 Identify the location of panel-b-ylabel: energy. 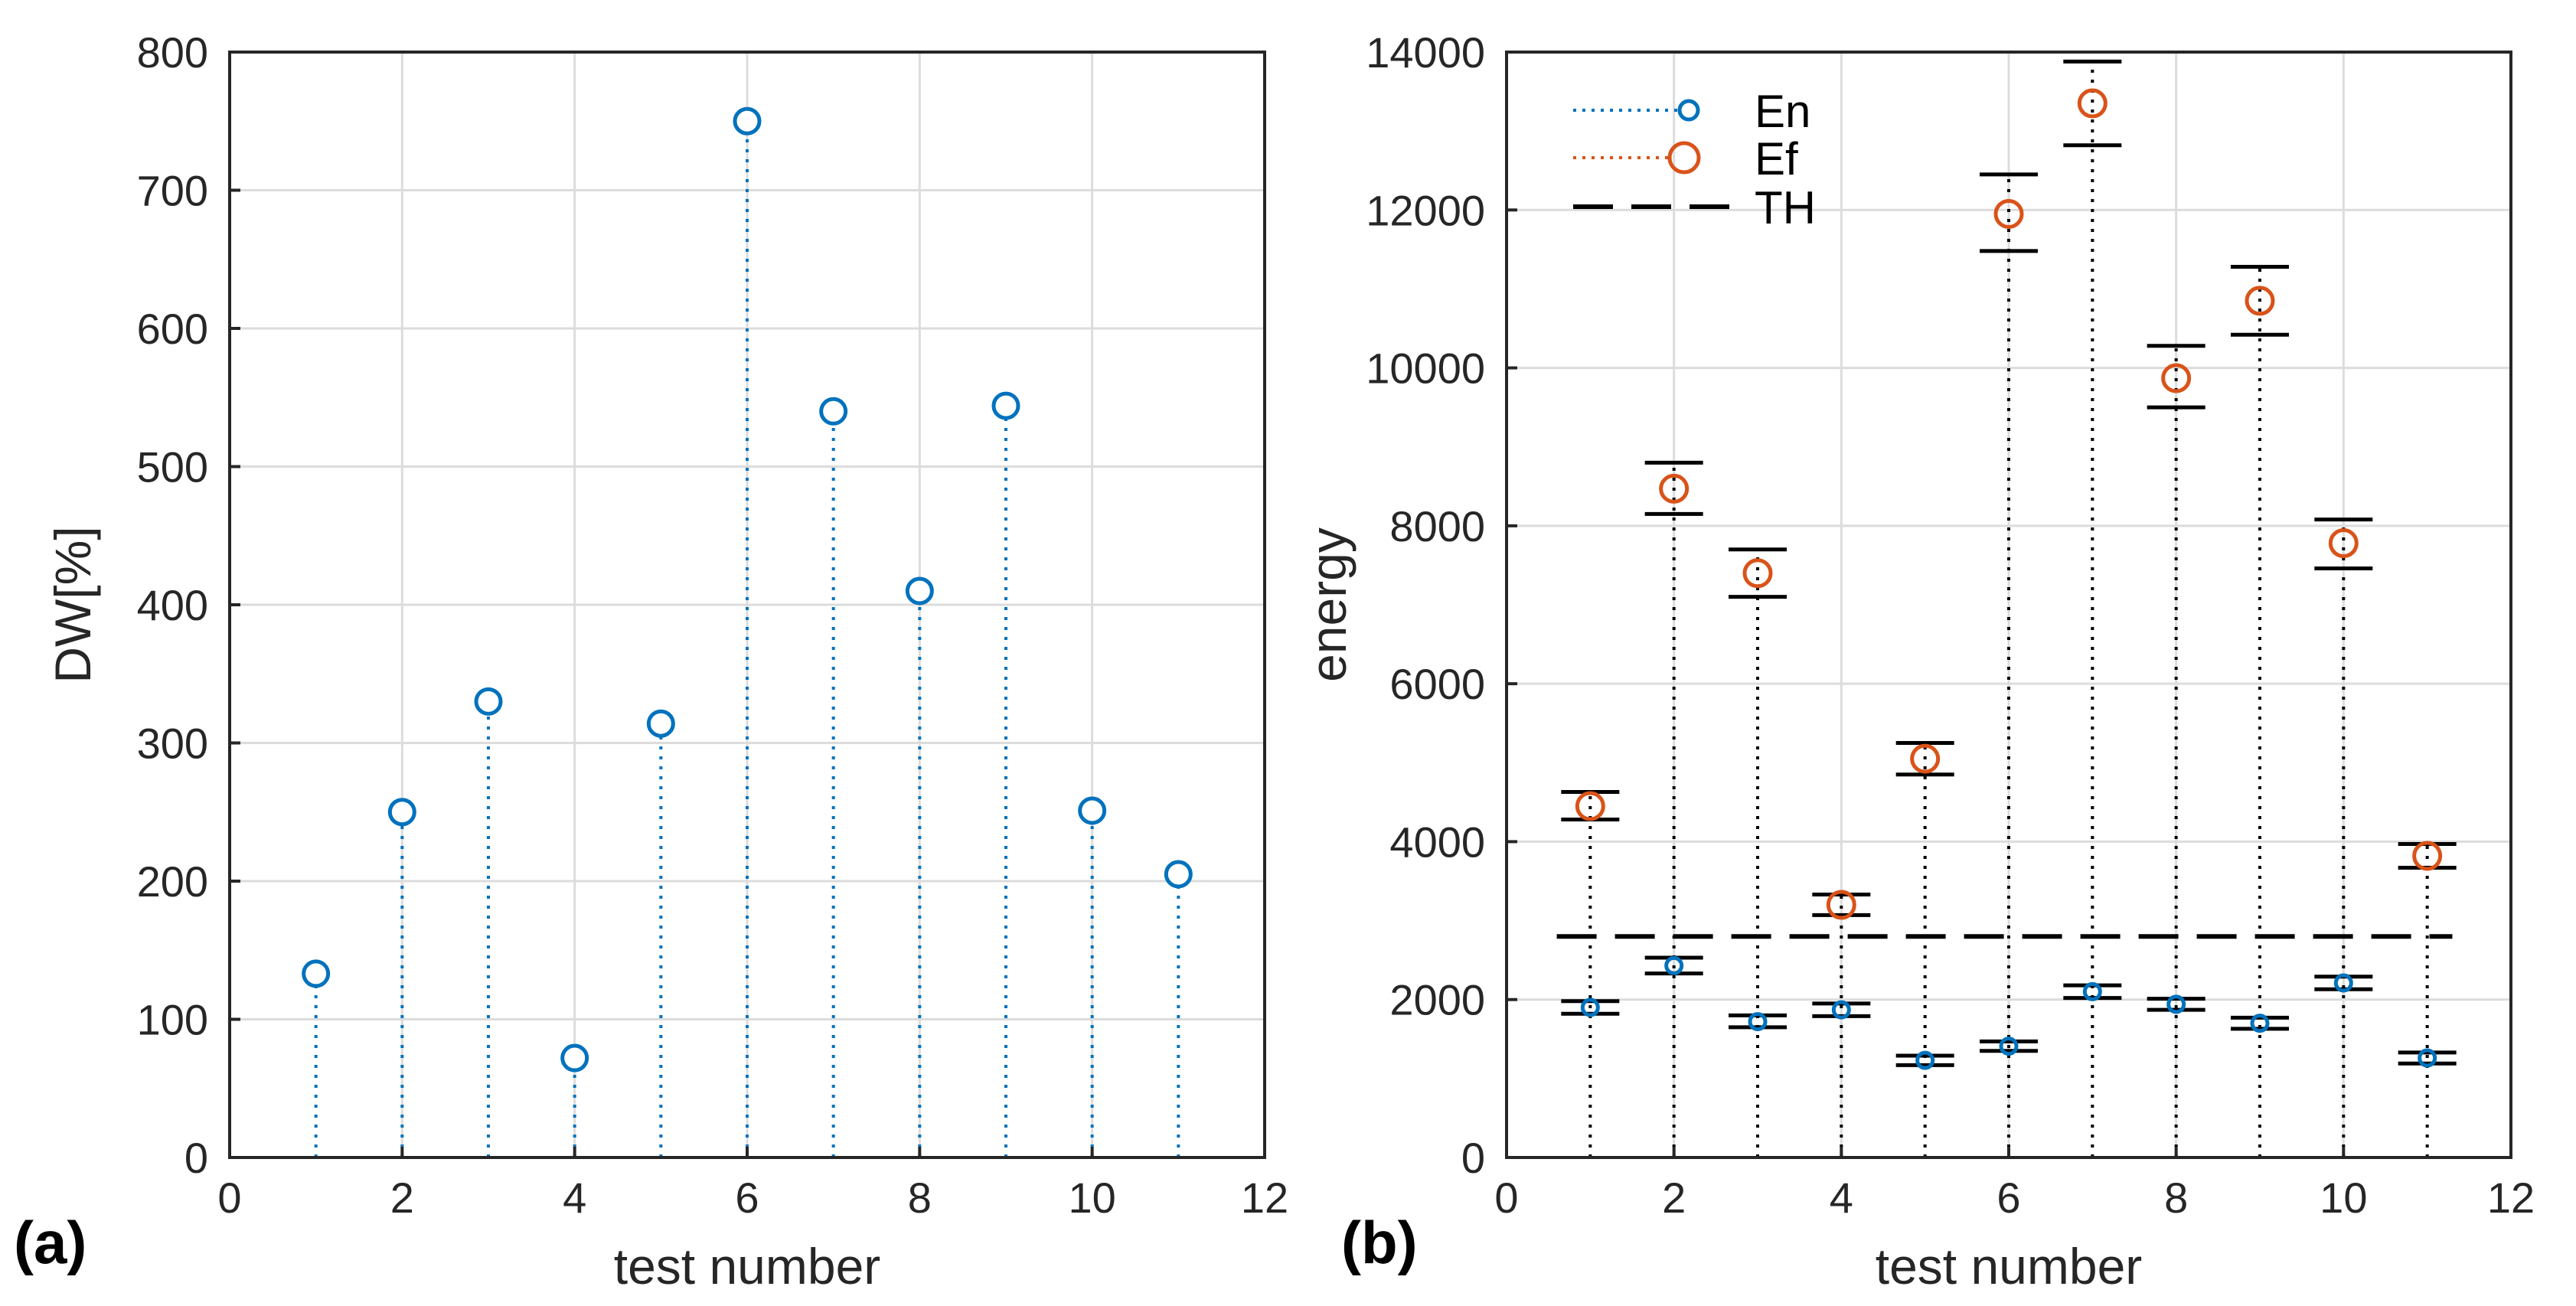
(1328, 604).